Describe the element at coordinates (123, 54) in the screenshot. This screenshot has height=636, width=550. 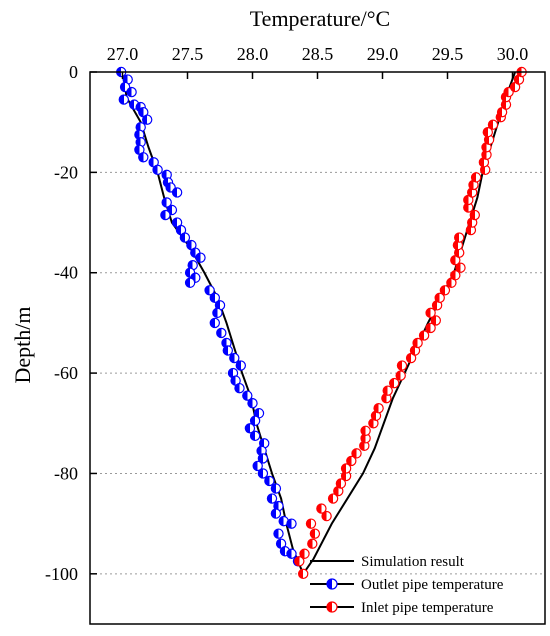
I see `x-tick-label: 27.0` at that location.